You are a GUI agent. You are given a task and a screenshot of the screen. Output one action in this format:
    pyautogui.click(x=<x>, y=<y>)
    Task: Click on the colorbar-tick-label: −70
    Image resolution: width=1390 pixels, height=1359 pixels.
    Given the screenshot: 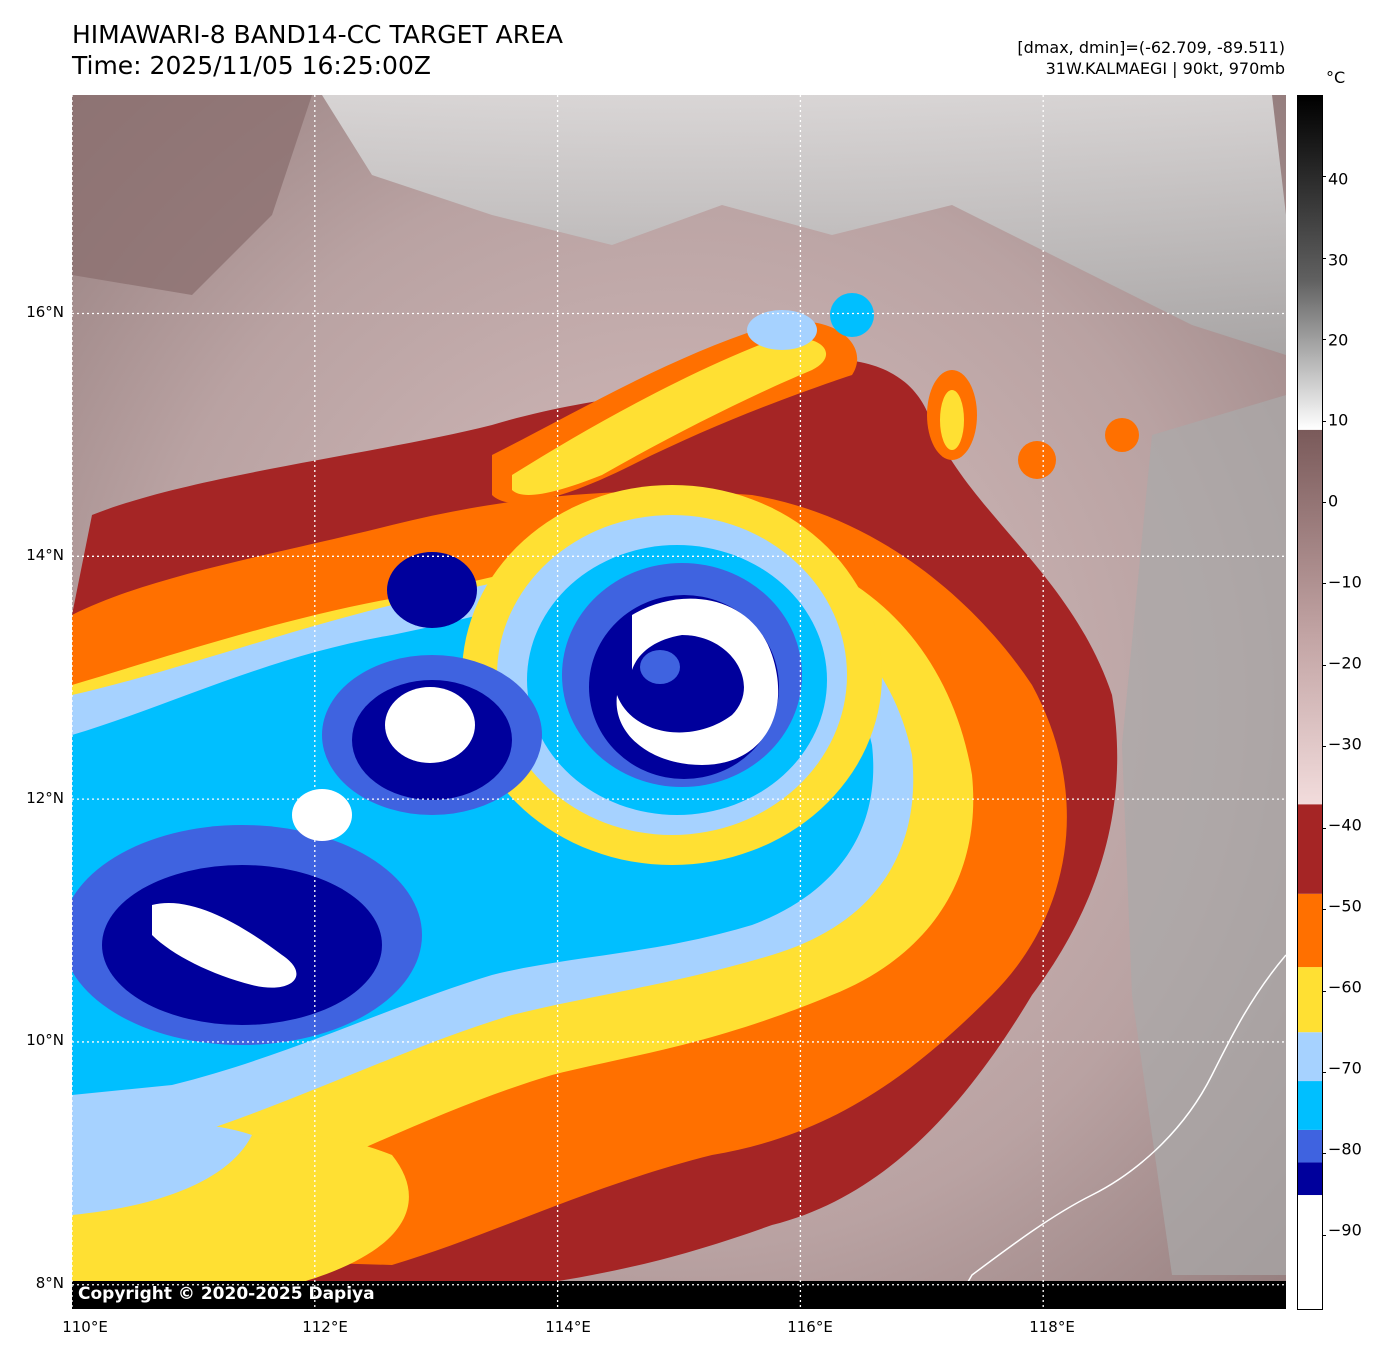 What is the action you would take?
    pyautogui.click(x=1345, y=1068)
    